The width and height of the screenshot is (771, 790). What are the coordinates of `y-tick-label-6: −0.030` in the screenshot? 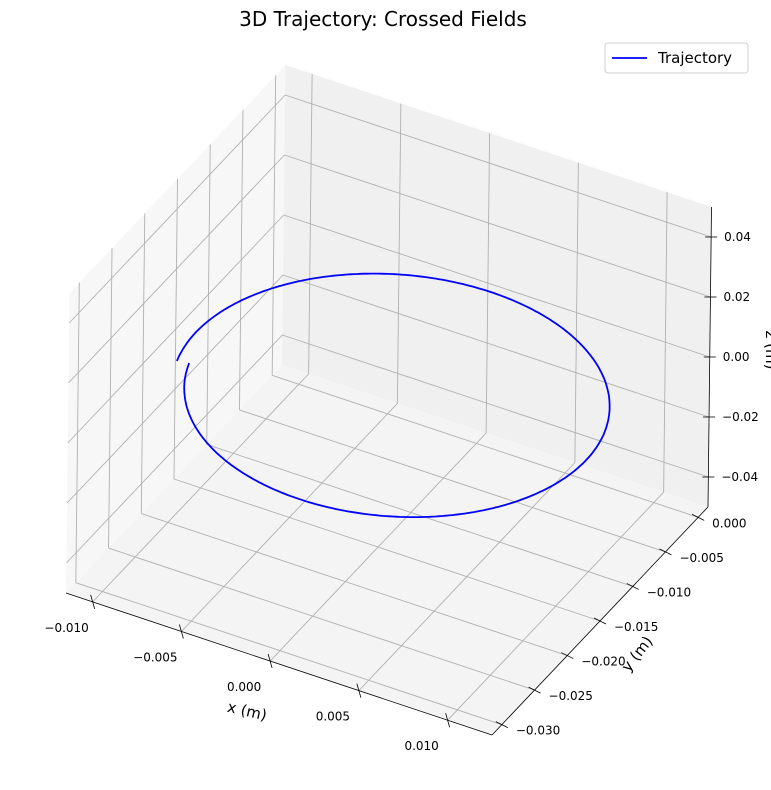 It's located at (538, 731).